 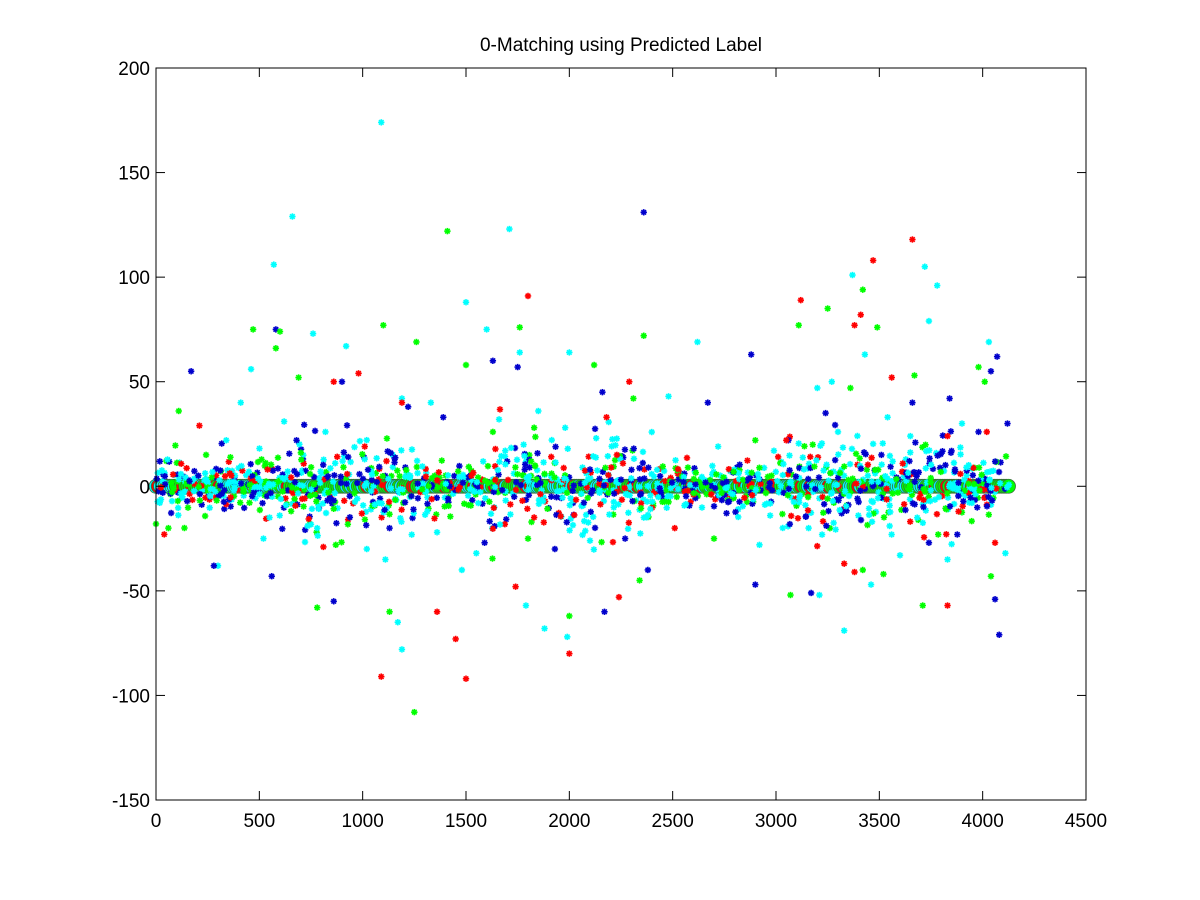 I want to click on chart-title: 0-Matching using Predicted Label, so click(x=621, y=45).